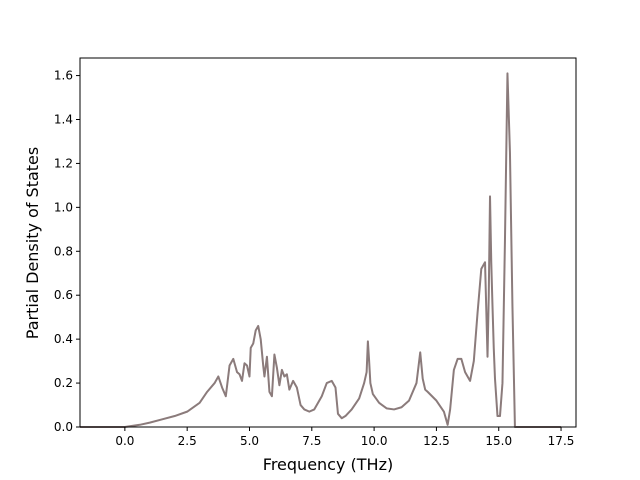 This screenshot has width=640, height=480. I want to click on y-tick-label: 1.2, so click(63, 163).